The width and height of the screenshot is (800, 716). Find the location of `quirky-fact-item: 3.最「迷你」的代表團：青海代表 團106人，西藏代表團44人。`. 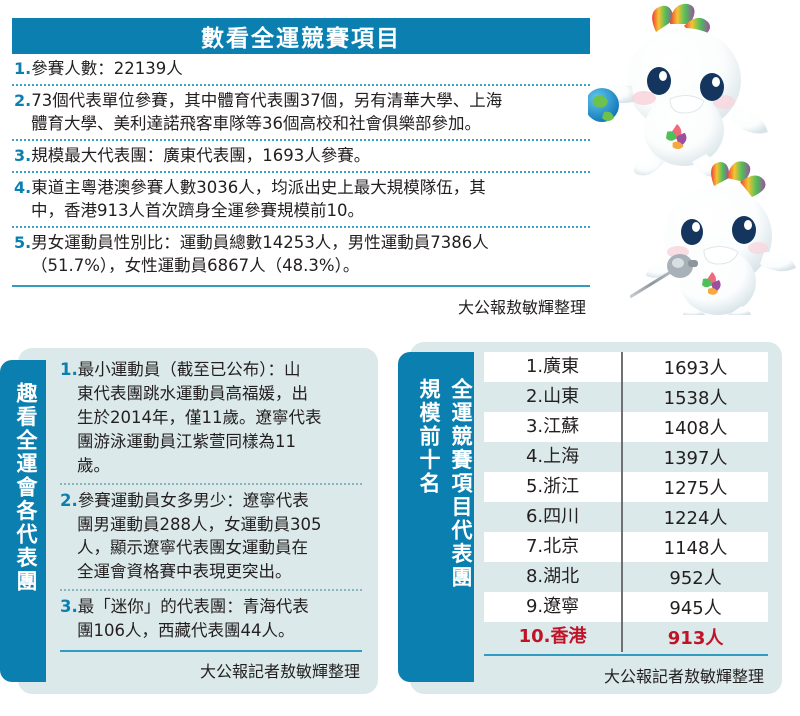

quirky-fact-item: 3.最「迷你」的代表團：青海代表 團106人，西藏代表團44人。 is located at coordinates (211, 618).